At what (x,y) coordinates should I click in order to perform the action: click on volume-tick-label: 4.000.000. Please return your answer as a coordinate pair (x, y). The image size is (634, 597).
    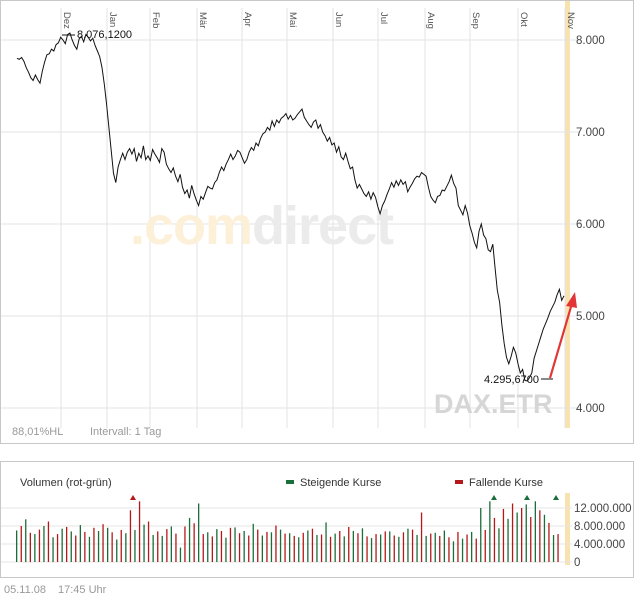
    Looking at the image, I should click on (599, 545).